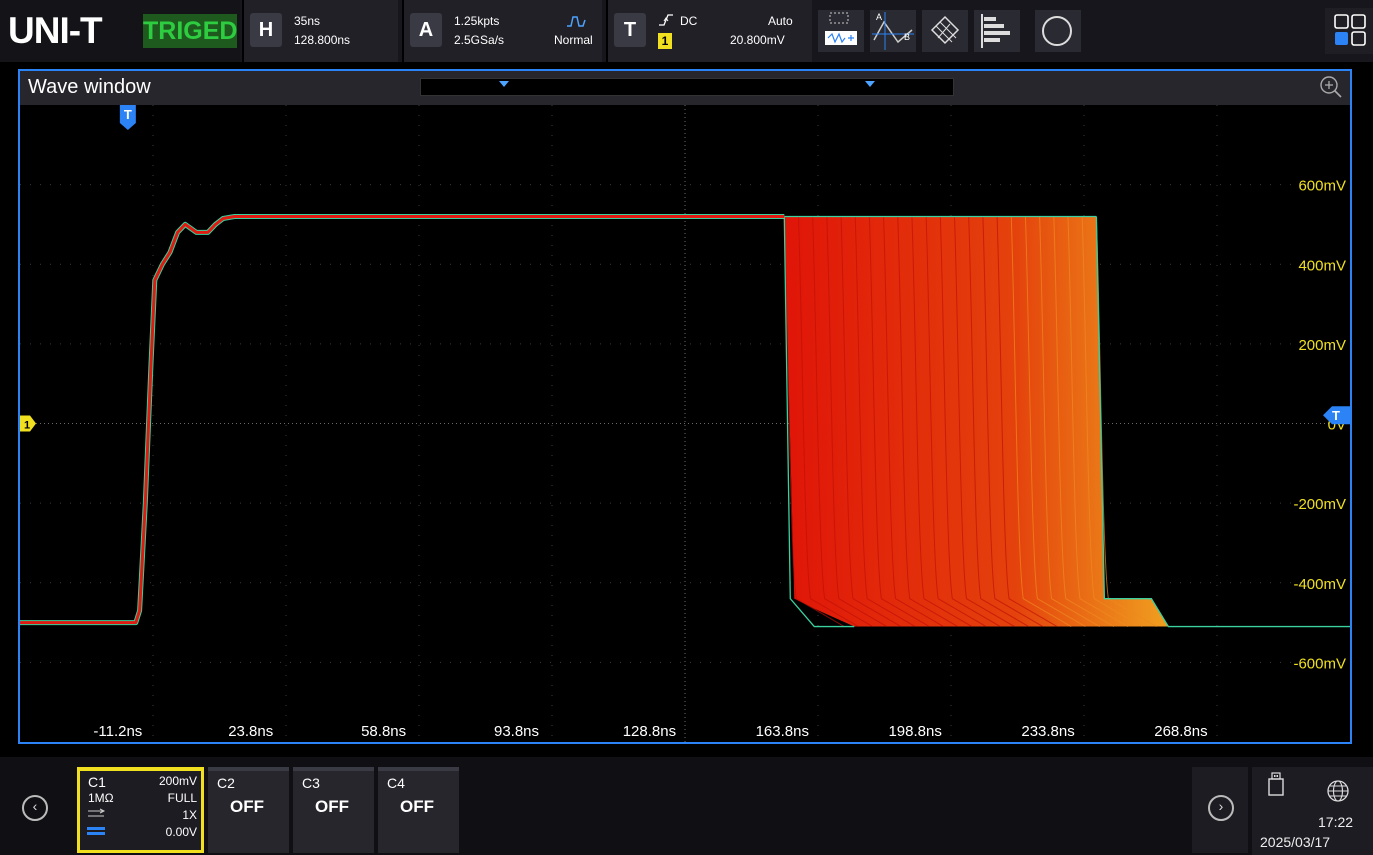  I want to click on chevron-right-icon: ›, so click(1221, 806).